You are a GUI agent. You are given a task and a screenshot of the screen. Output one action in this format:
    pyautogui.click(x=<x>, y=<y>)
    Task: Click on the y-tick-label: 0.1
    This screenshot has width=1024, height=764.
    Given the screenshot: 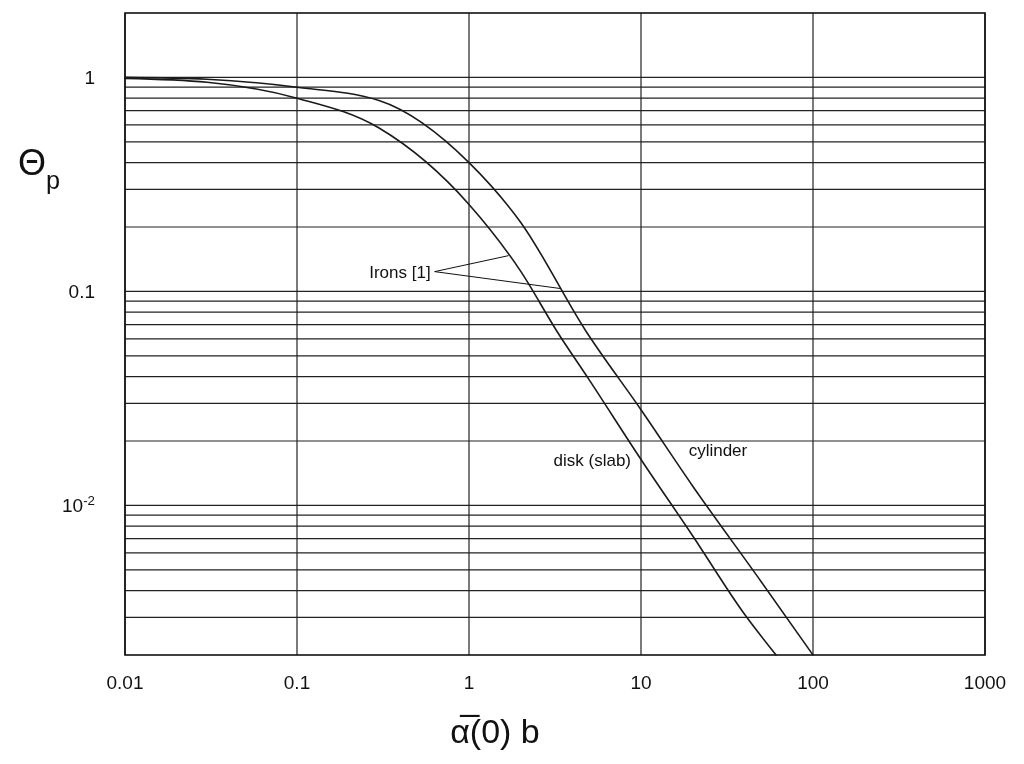 What is the action you would take?
    pyautogui.click(x=81, y=292)
    